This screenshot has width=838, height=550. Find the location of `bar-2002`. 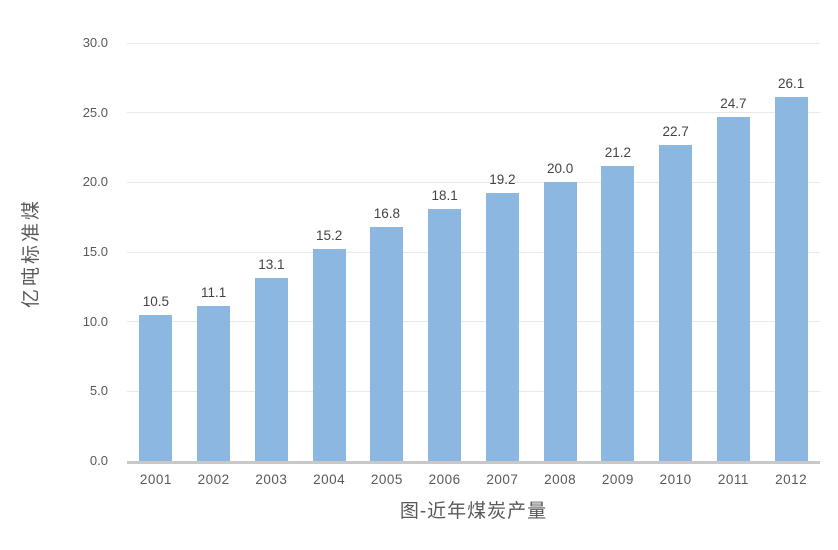

bar-2002 is located at coordinates (214, 383).